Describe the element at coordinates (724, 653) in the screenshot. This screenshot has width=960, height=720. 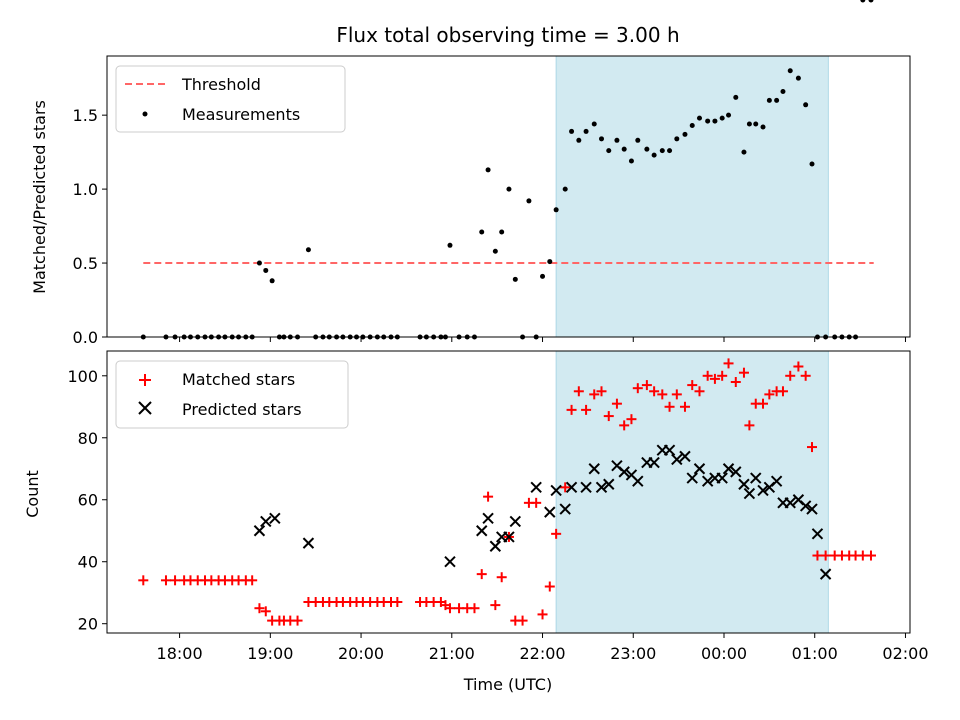
I see `x-tick-label: 00:00` at that location.